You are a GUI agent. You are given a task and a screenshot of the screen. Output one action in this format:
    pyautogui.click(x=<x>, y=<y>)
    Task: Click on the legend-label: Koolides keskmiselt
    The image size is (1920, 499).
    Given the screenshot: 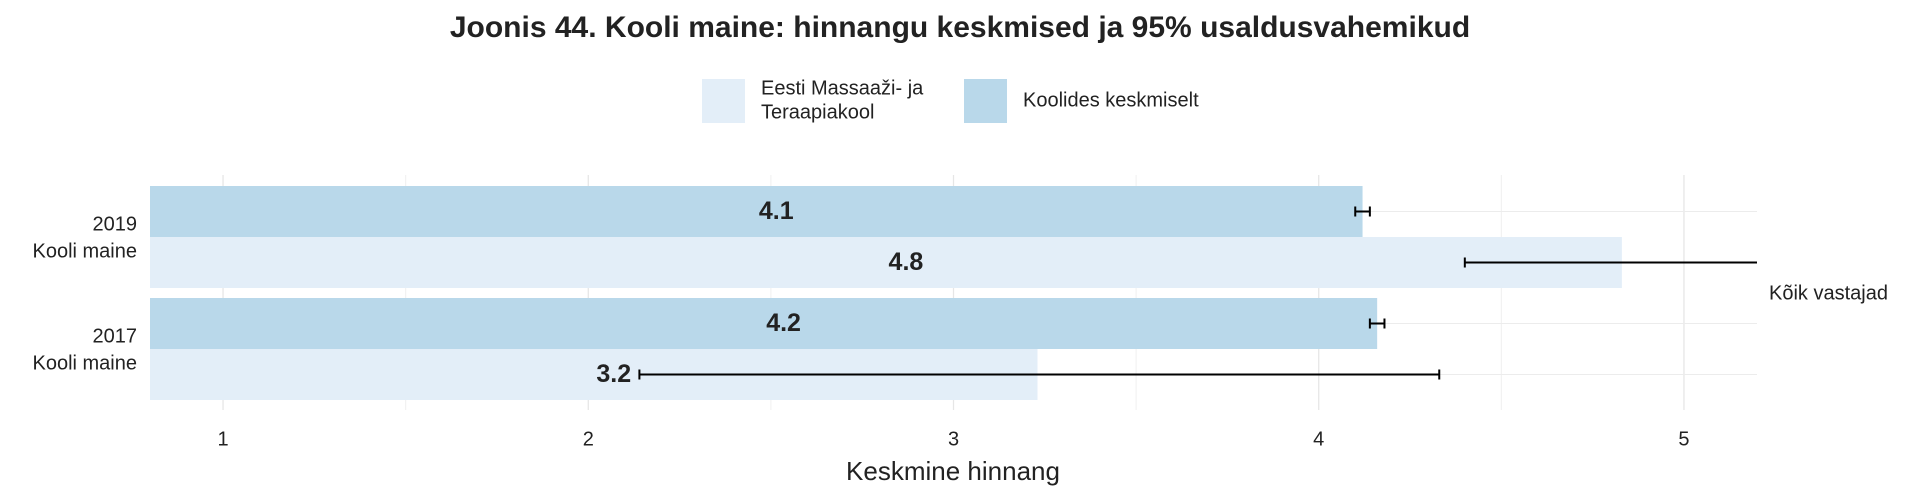 What is the action you would take?
    pyautogui.click(x=1111, y=100)
    